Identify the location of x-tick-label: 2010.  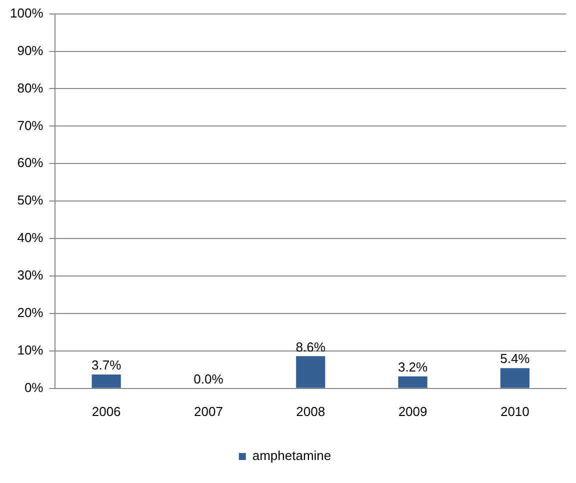
(515, 411).